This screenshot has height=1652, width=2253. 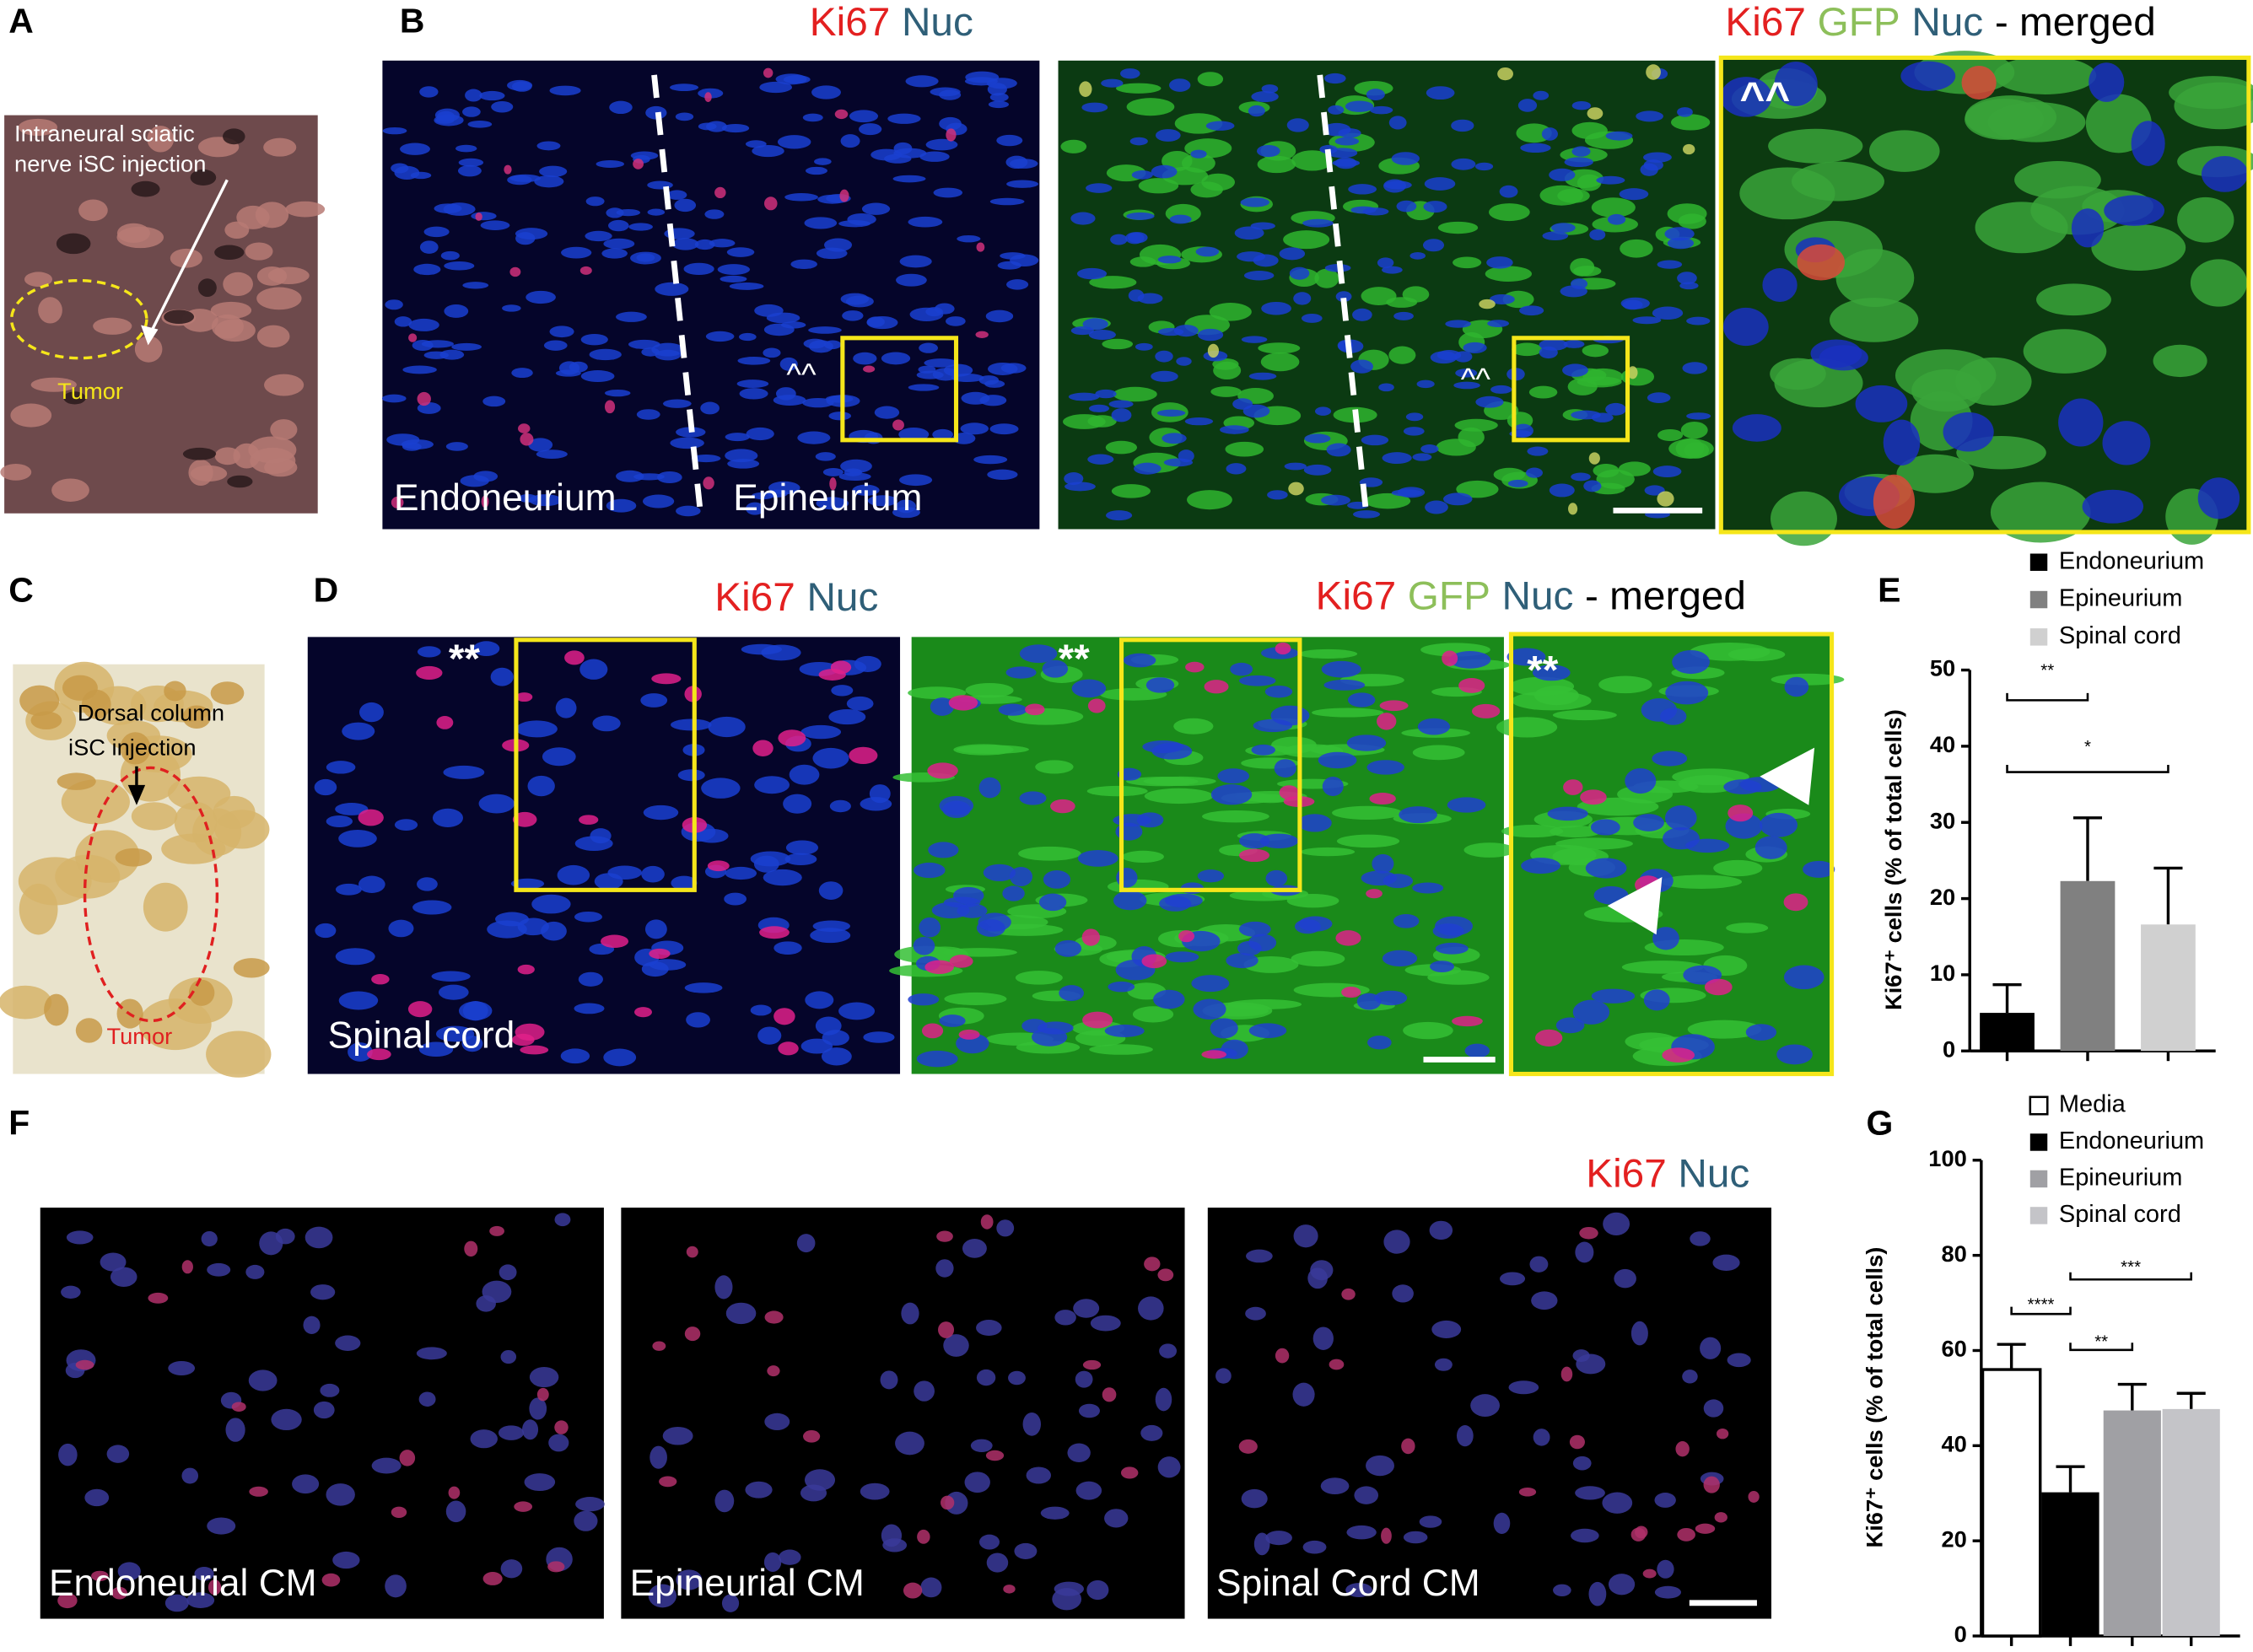 I want to click on label: Endoneurial CM, so click(x=183, y=1584).